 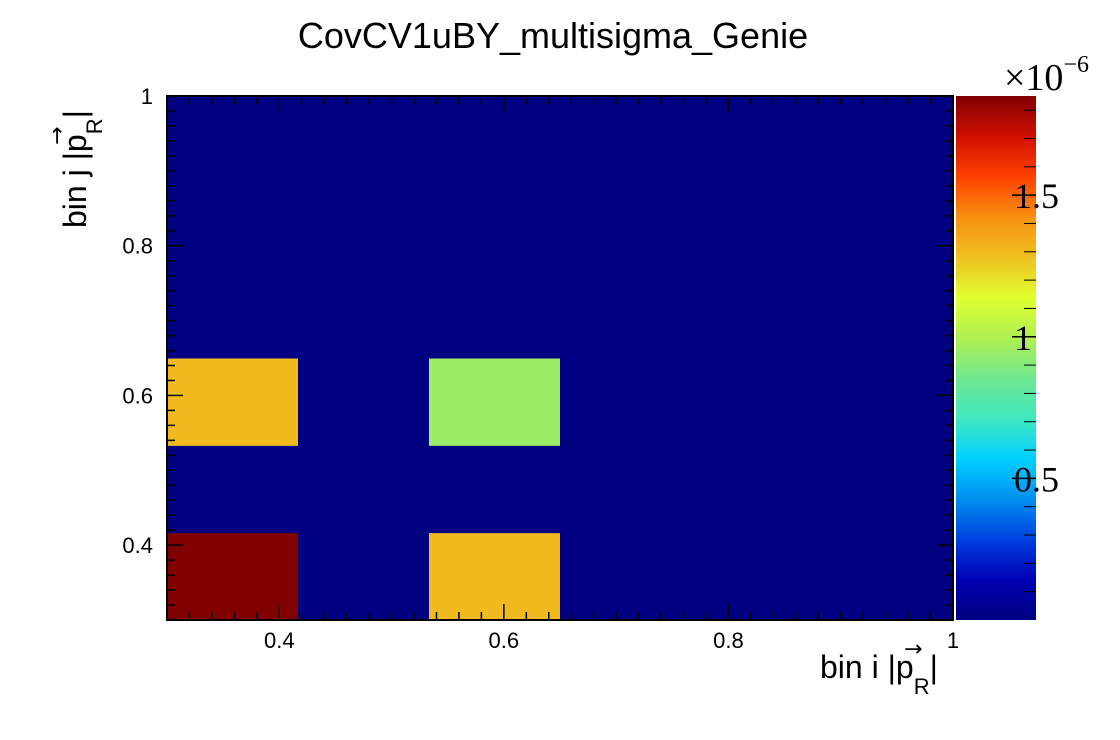 I want to click on y-axis-title-arrow: →, so click(x=57, y=136).